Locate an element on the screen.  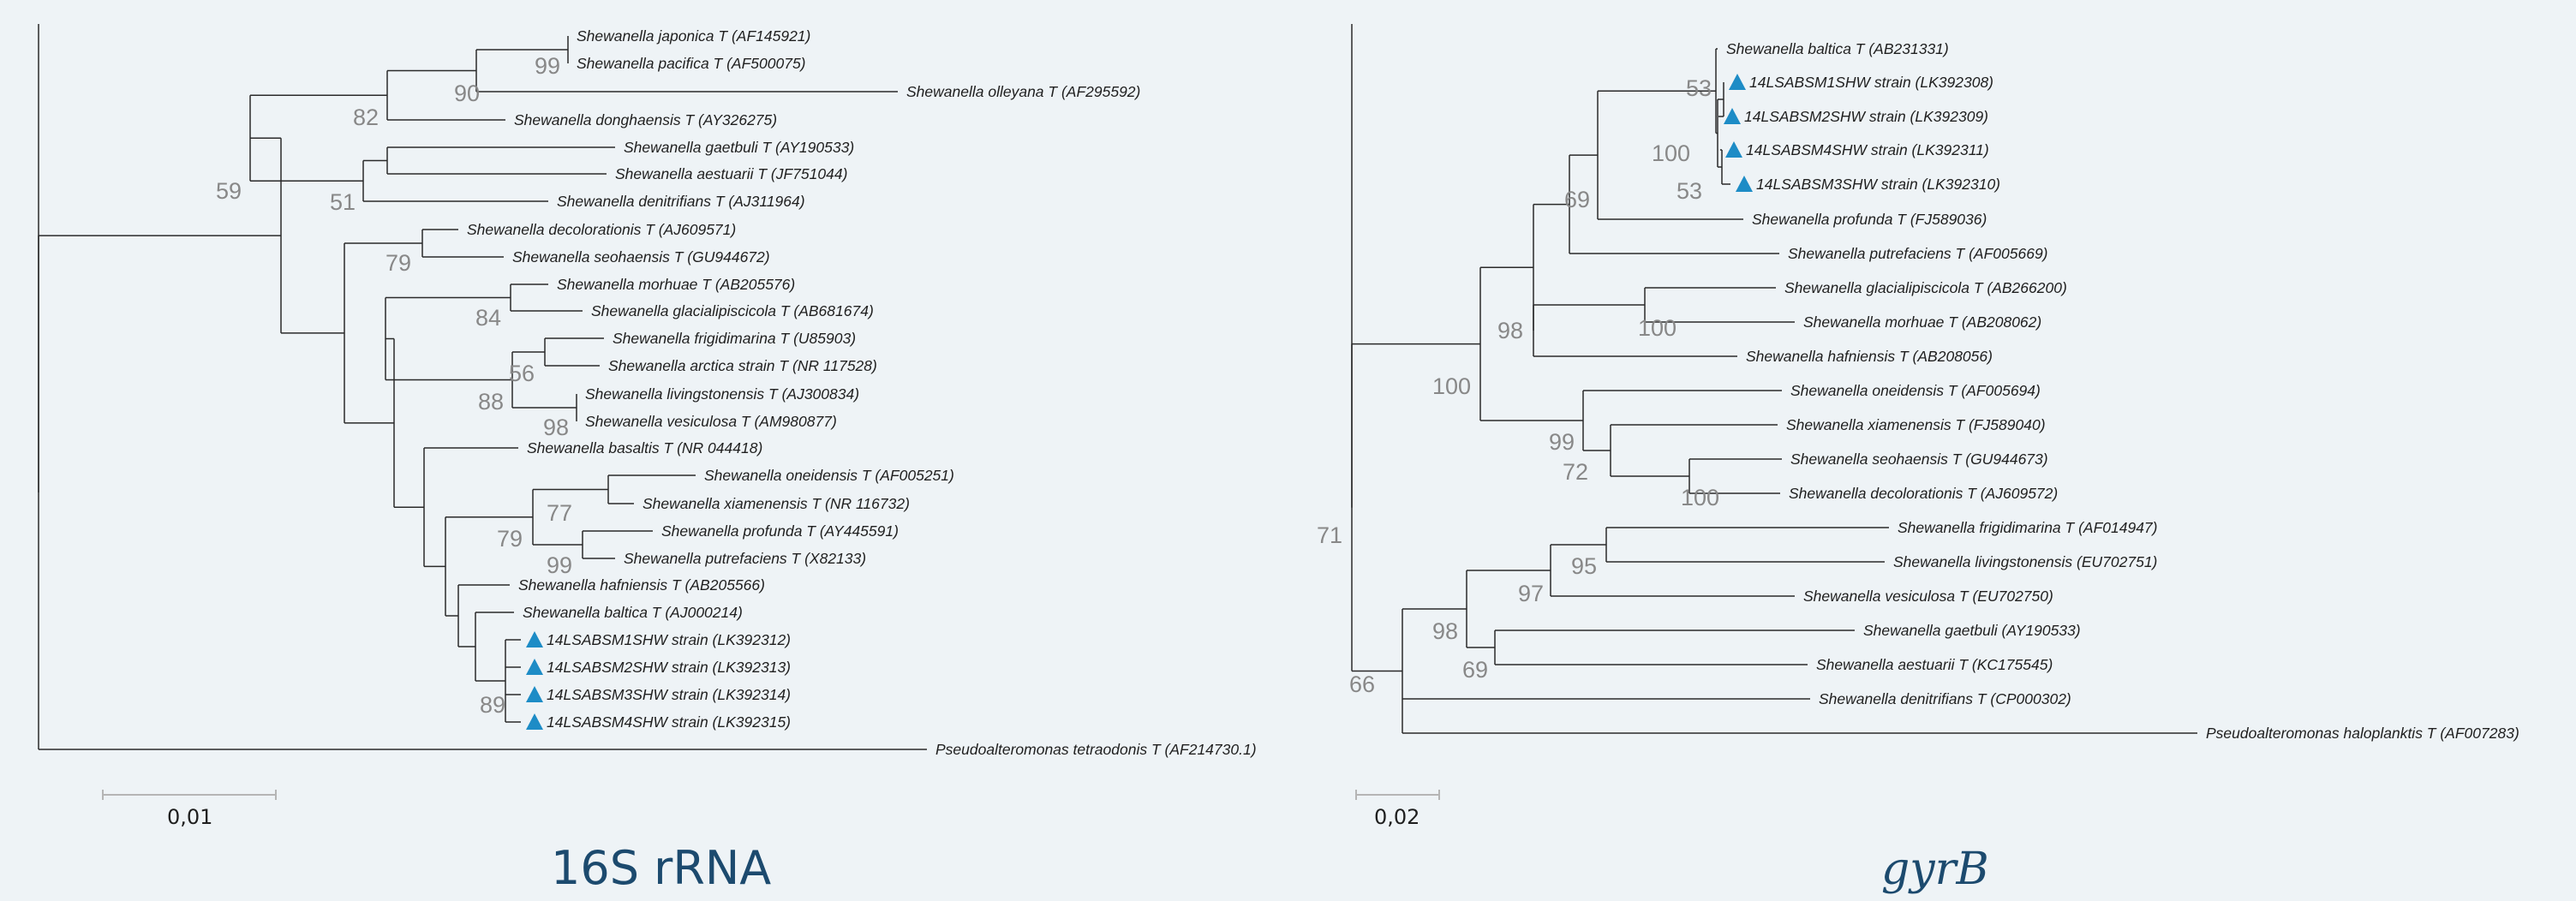
tree-16s-bootstrap-value: 89 is located at coordinates (493, 705).